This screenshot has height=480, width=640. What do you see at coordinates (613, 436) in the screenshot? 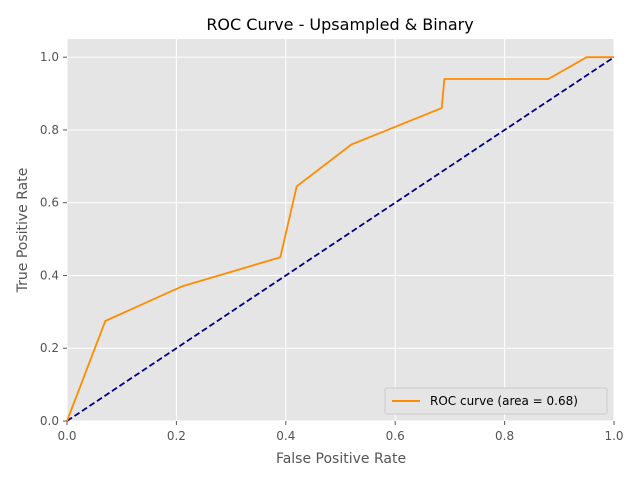
I see `x-tick-label: 1.0` at bounding box center [613, 436].